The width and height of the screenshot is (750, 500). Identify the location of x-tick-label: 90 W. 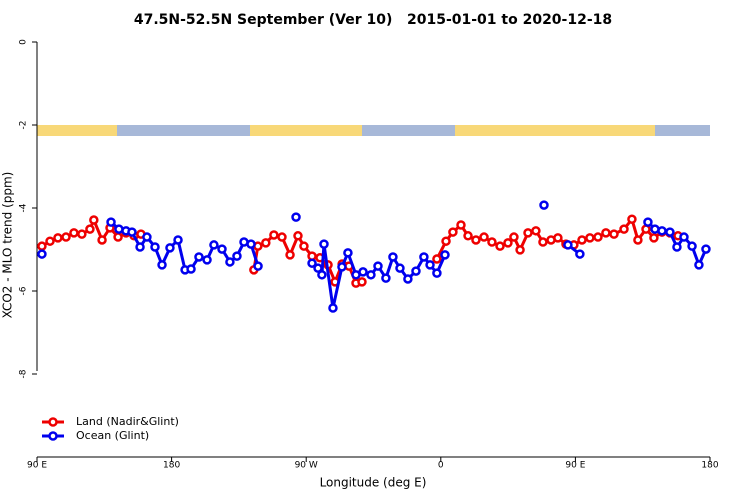
(306, 466).